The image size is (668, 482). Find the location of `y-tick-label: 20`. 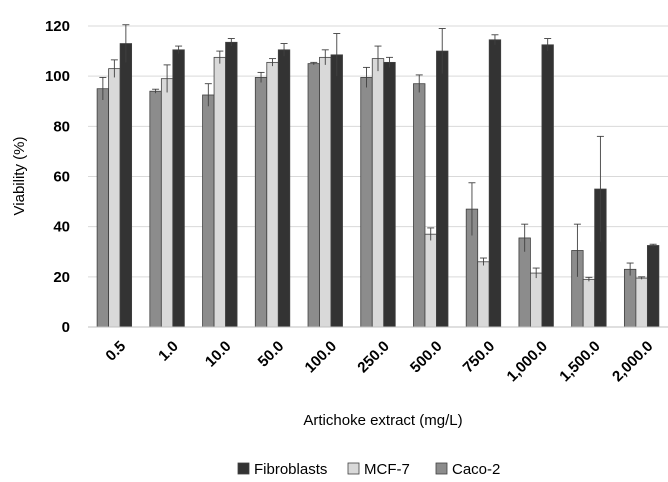

y-tick-label: 20 is located at coordinates (61, 277).